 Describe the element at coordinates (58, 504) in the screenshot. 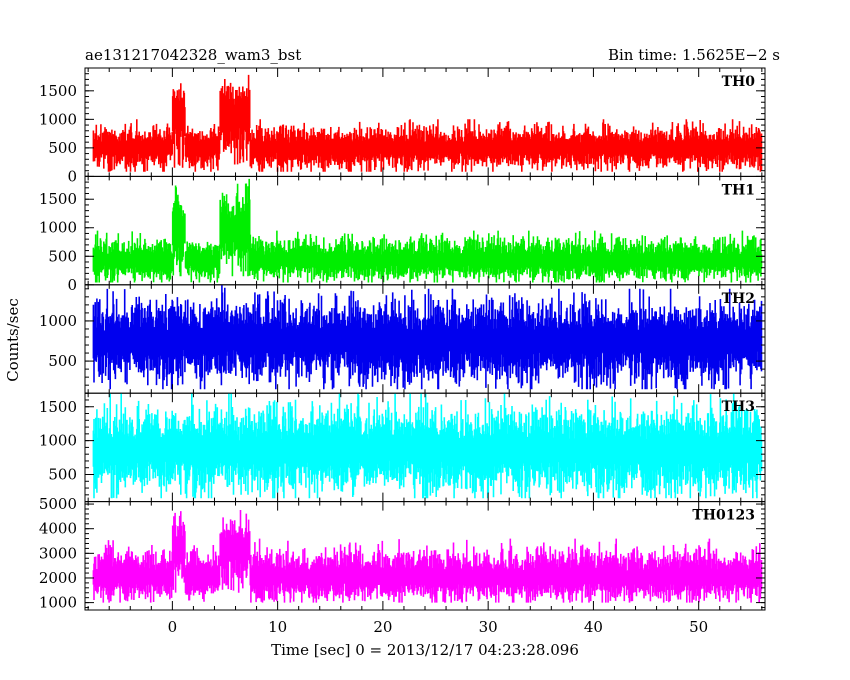

I see `y-tick-label: 5000` at that location.